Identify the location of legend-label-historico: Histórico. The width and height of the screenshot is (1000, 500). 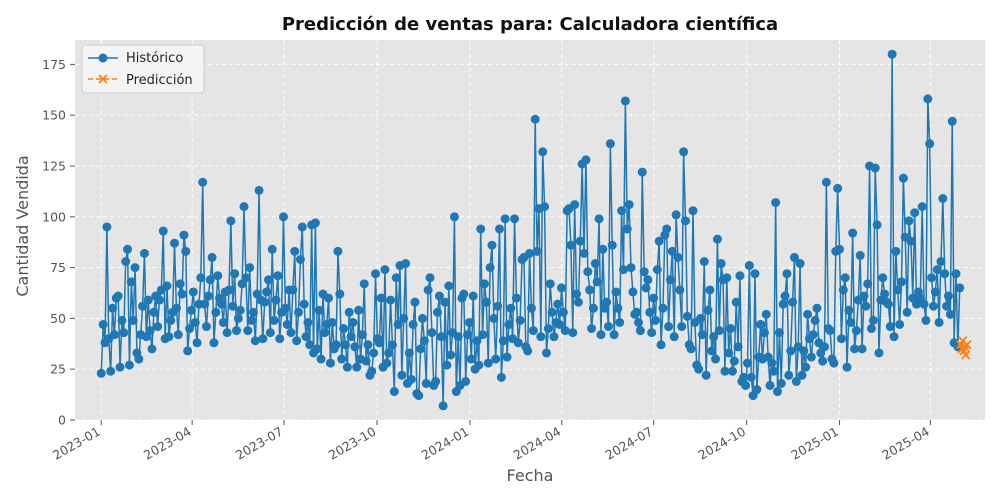
(154, 58).